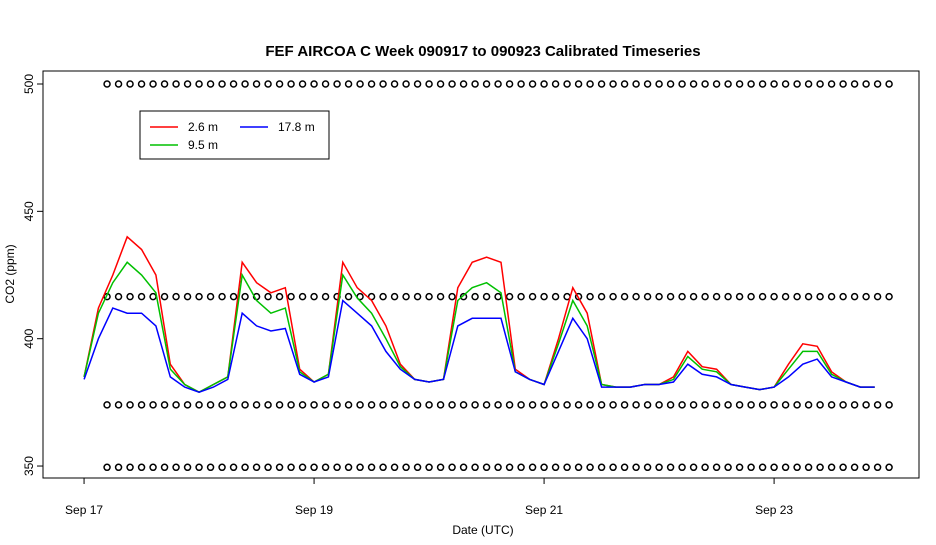 This screenshot has height=545, width=936. I want to click on legend-box, so click(234, 135).